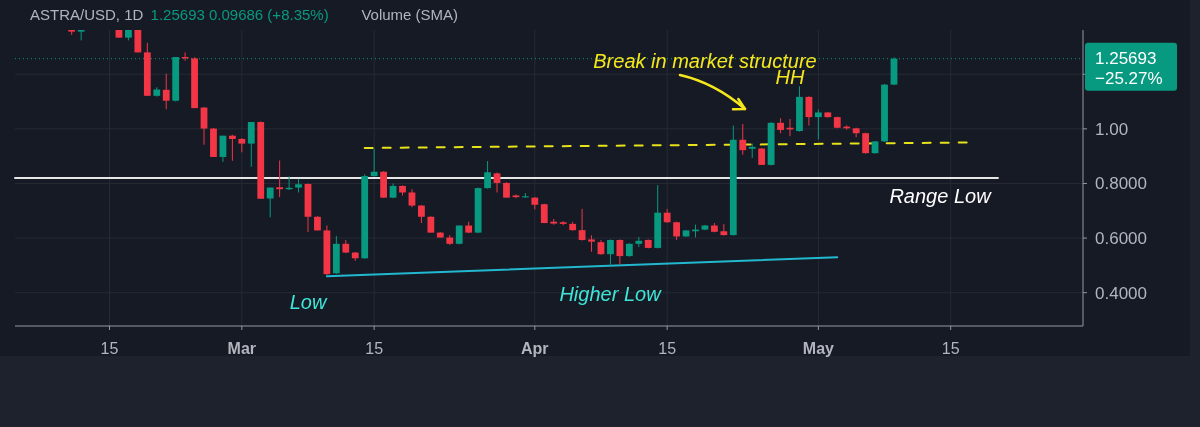  What do you see at coordinates (941, 196) in the screenshot?
I see `annotation: Range Low` at bounding box center [941, 196].